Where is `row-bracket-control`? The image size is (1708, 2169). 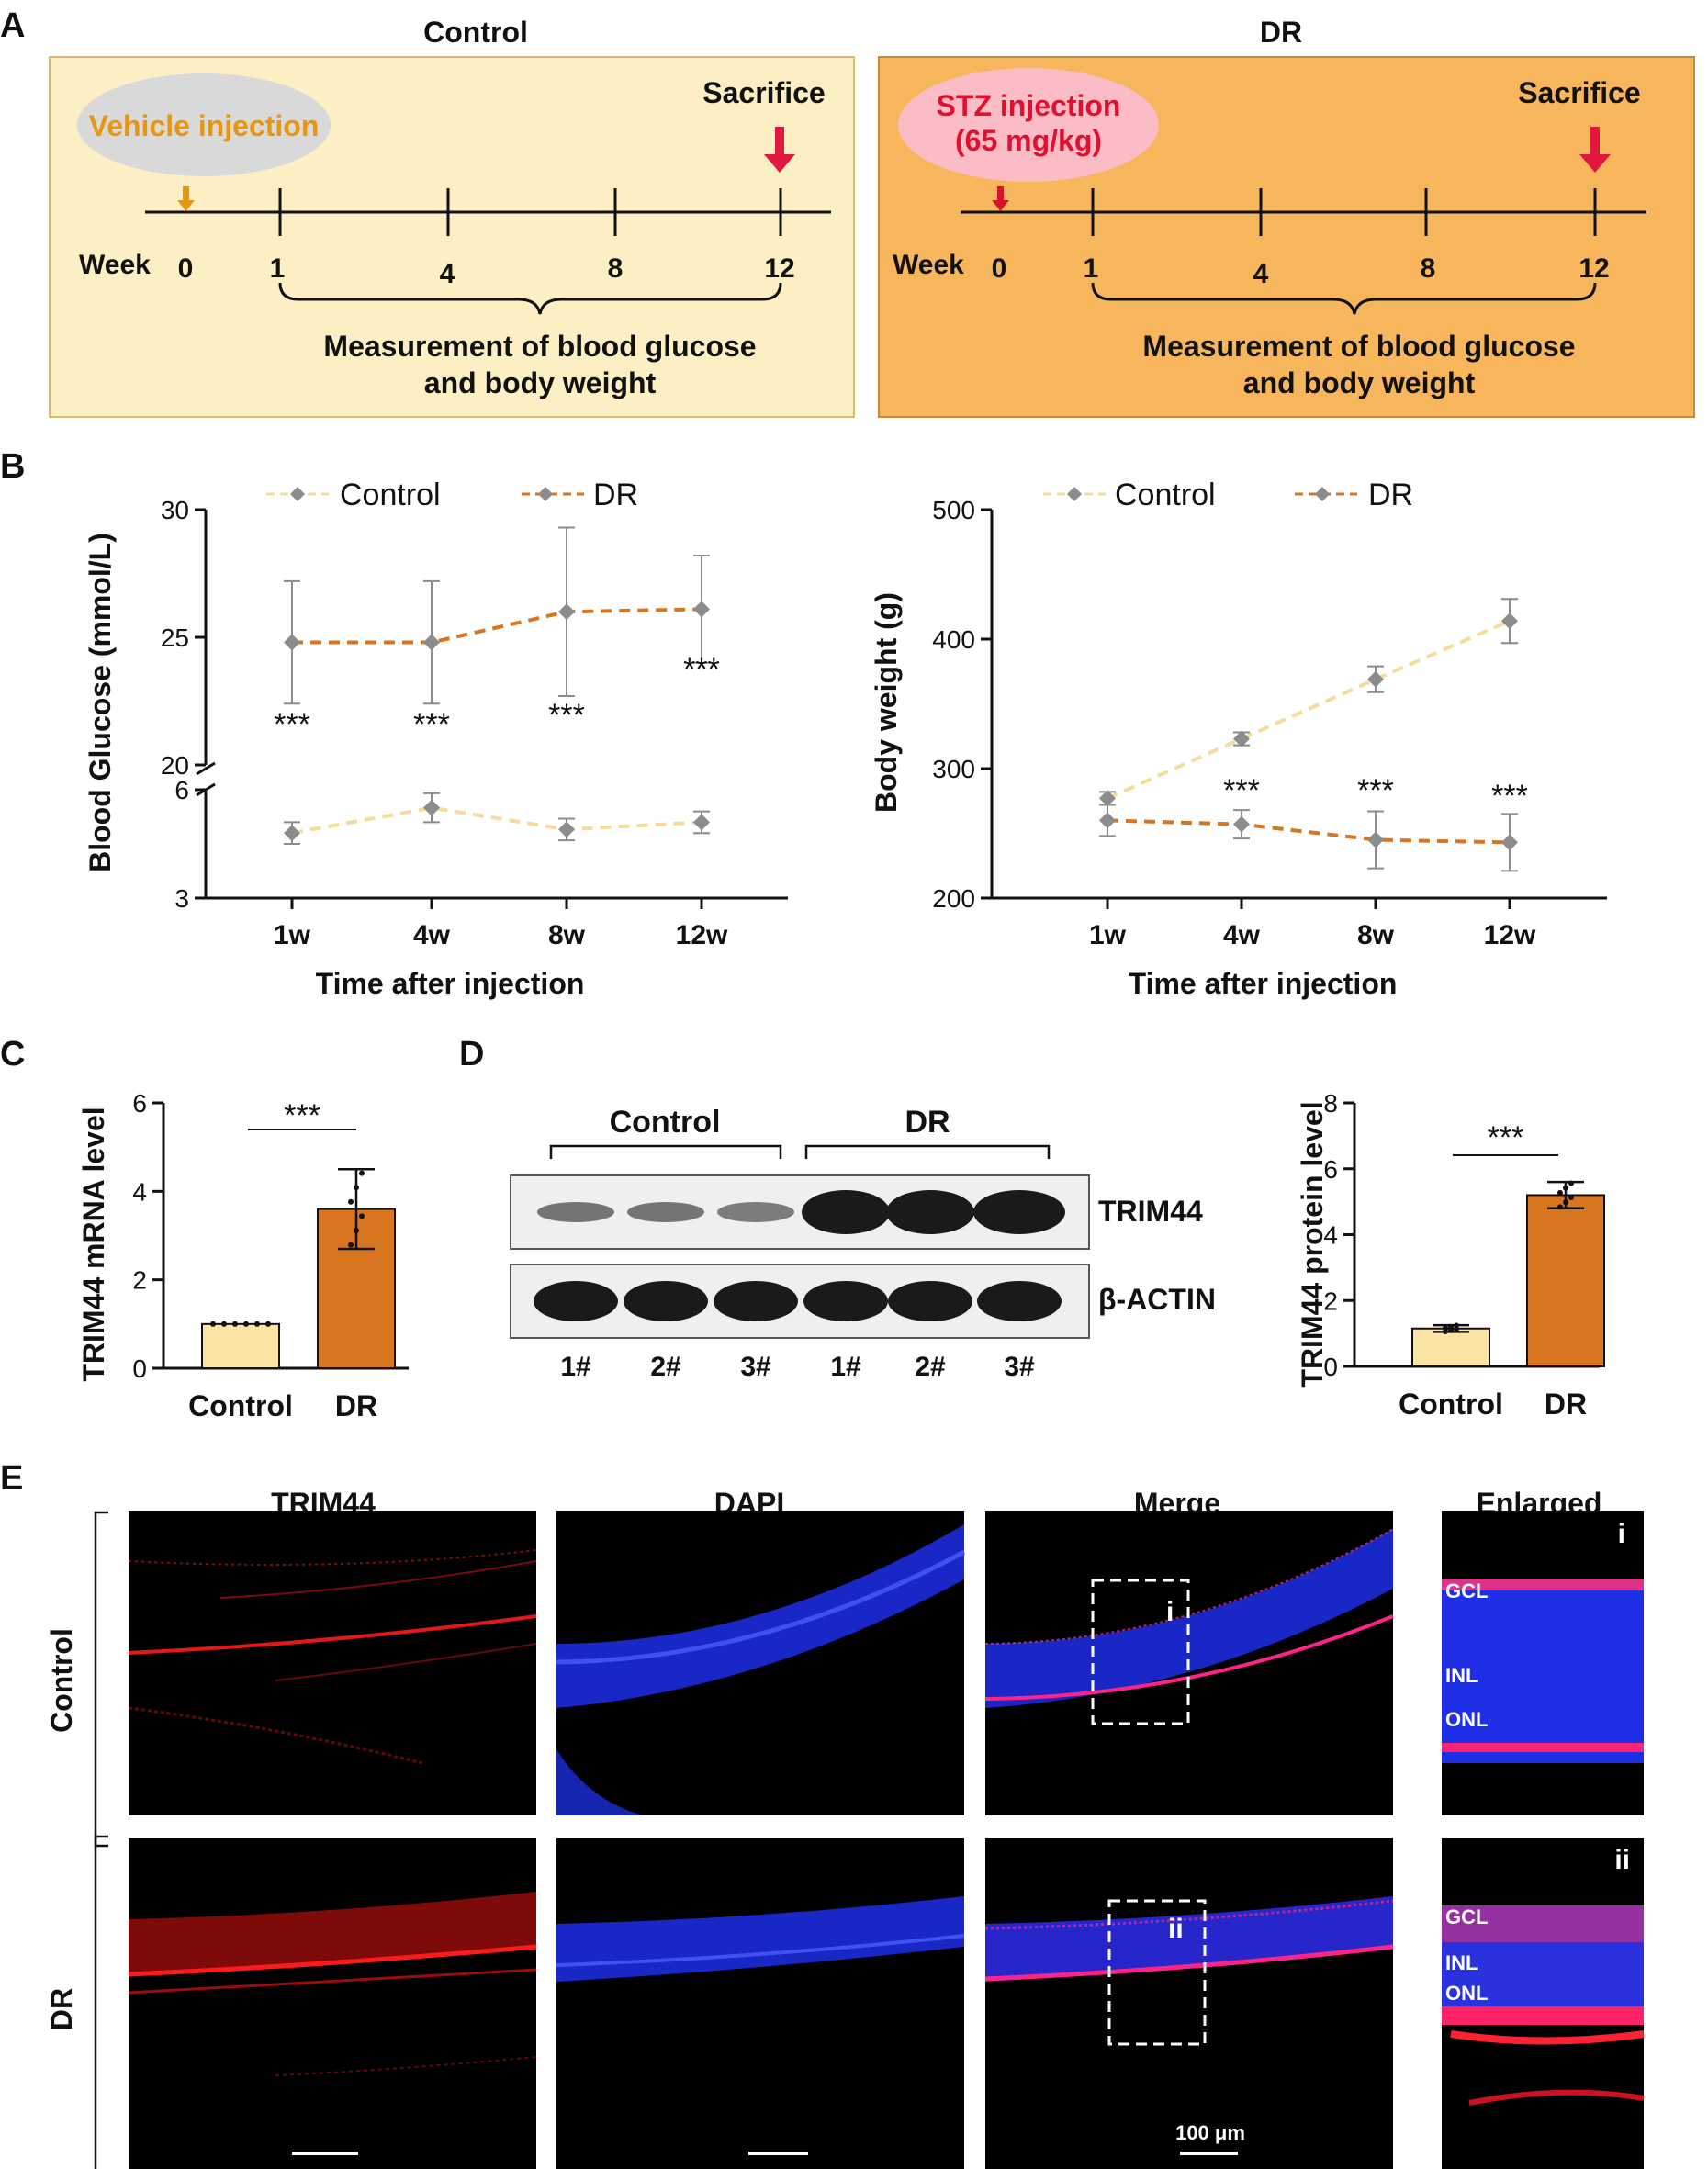
row-bracket-control is located at coordinates (101, 1679).